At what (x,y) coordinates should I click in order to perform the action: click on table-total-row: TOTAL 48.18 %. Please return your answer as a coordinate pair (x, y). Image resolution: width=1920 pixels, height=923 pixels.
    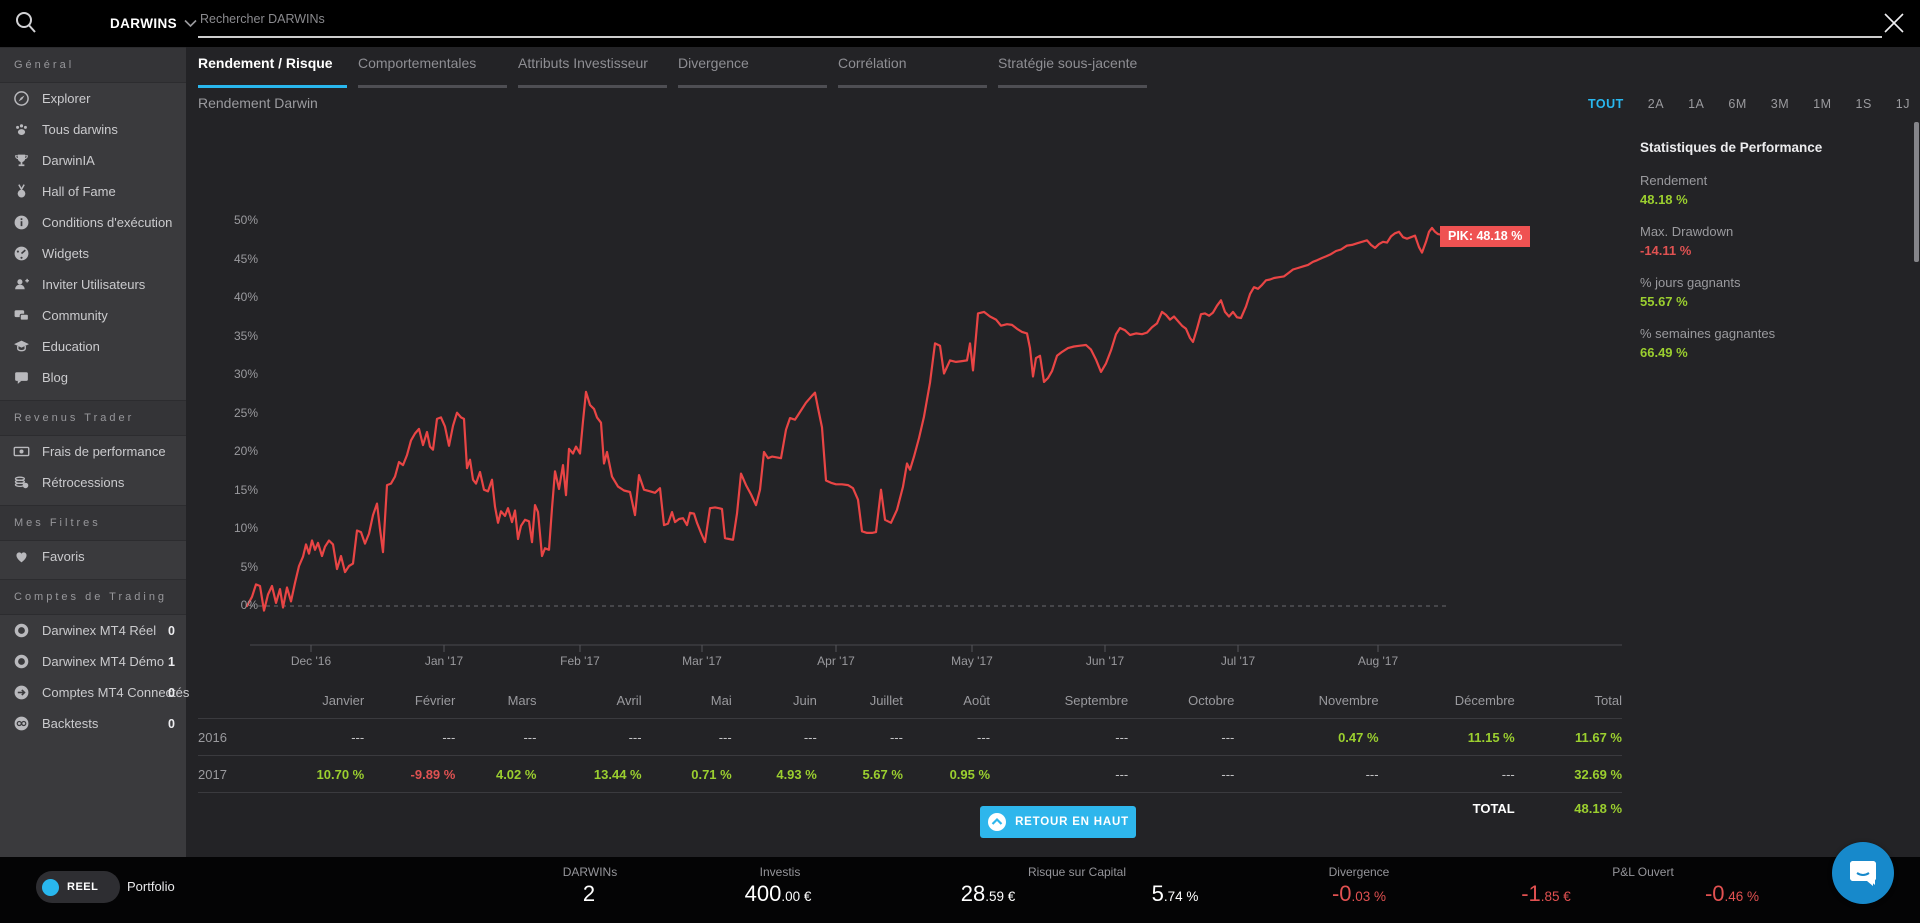
    Looking at the image, I should click on (910, 808).